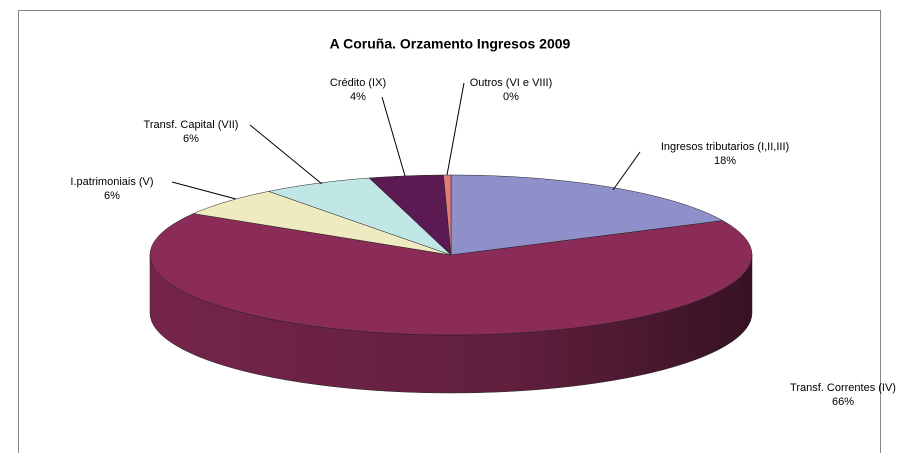 The height and width of the screenshot is (453, 899). What do you see at coordinates (450, 44) in the screenshot?
I see `chart-title: A Coruña. Orzamento Ingresos 2009` at bounding box center [450, 44].